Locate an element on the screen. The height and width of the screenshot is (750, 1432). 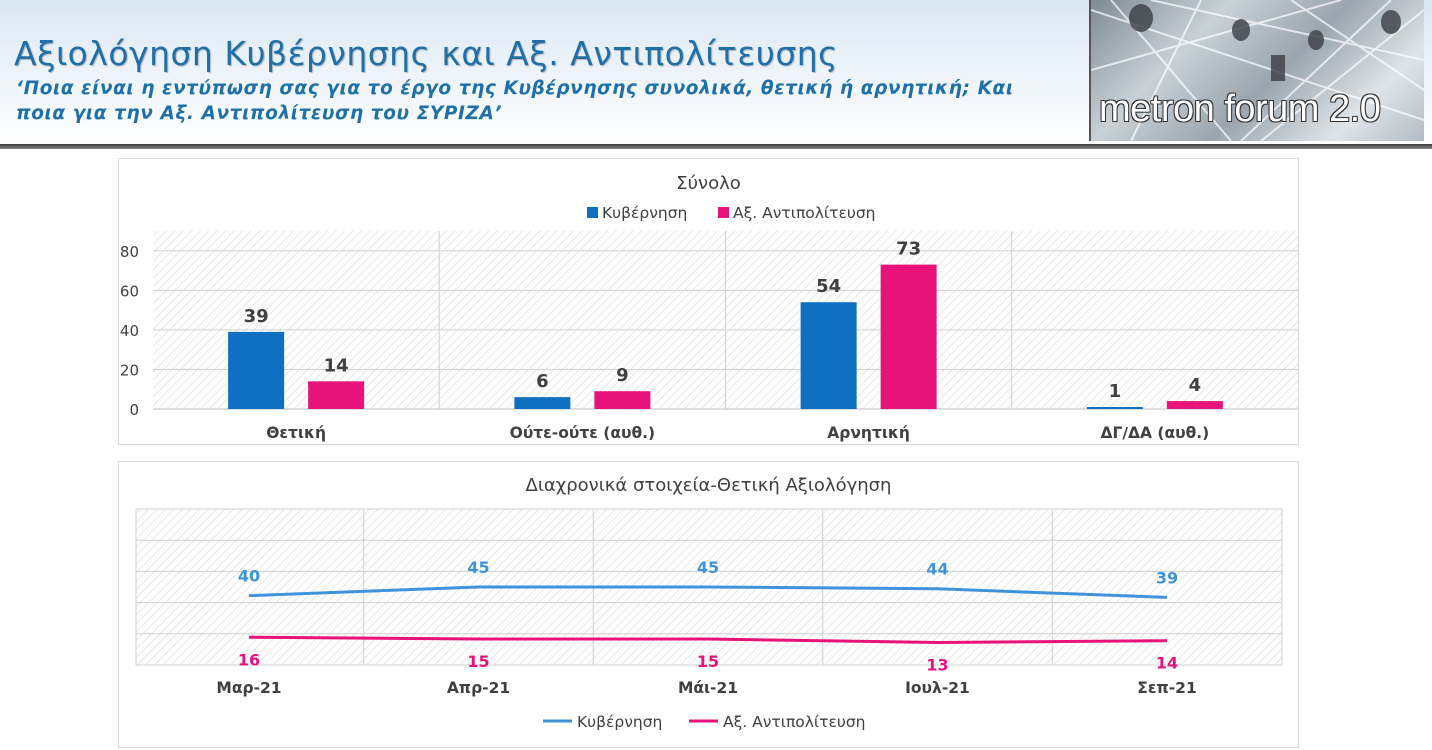
data-label: 1 is located at coordinates (1115, 391).